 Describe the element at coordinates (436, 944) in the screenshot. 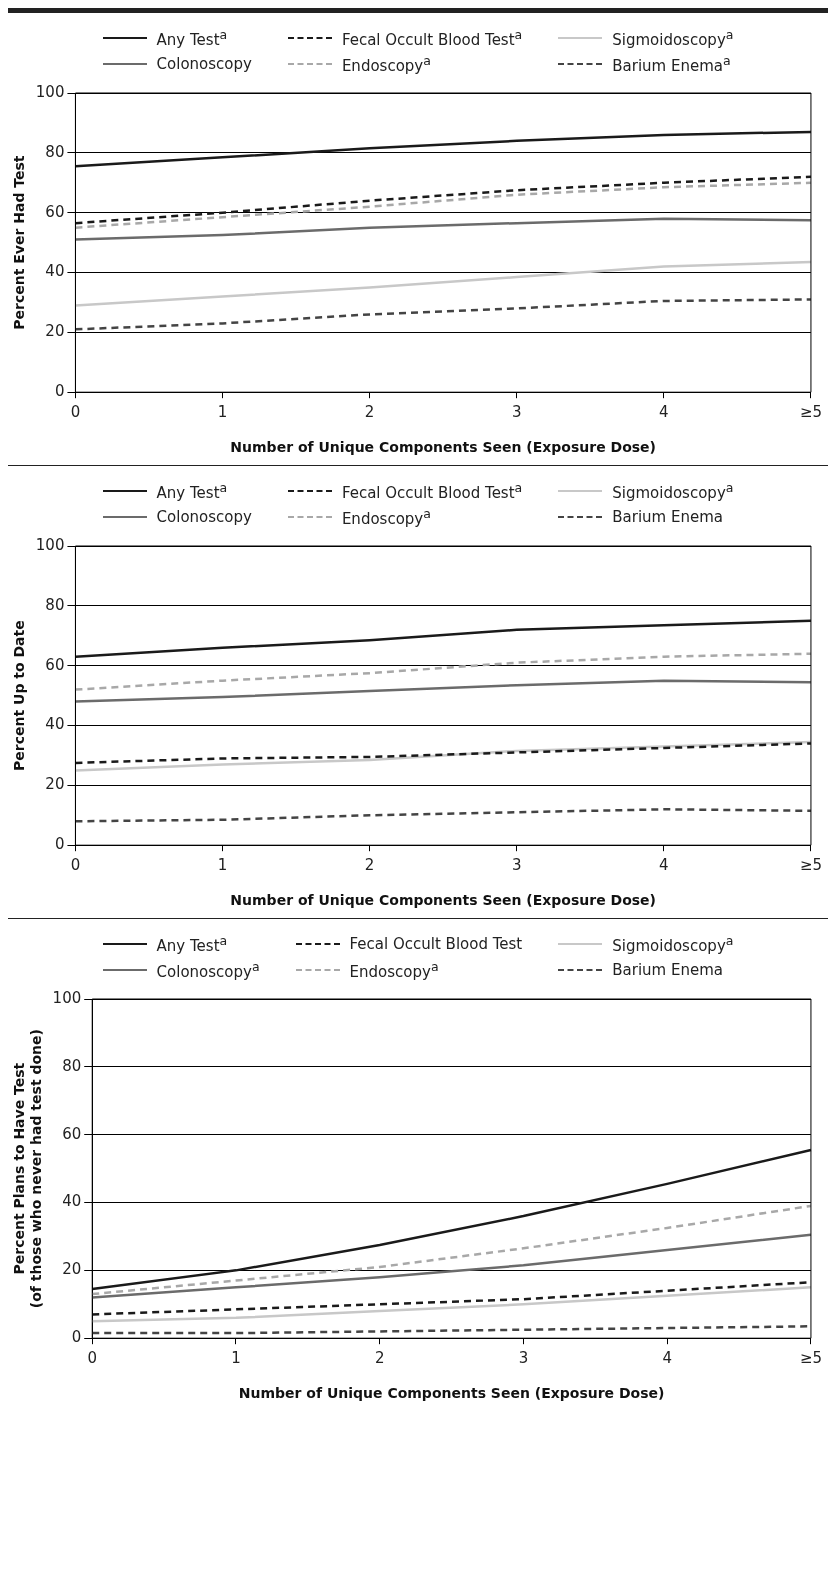

I see `legend-label: Fecal Occult Blood Test` at that location.